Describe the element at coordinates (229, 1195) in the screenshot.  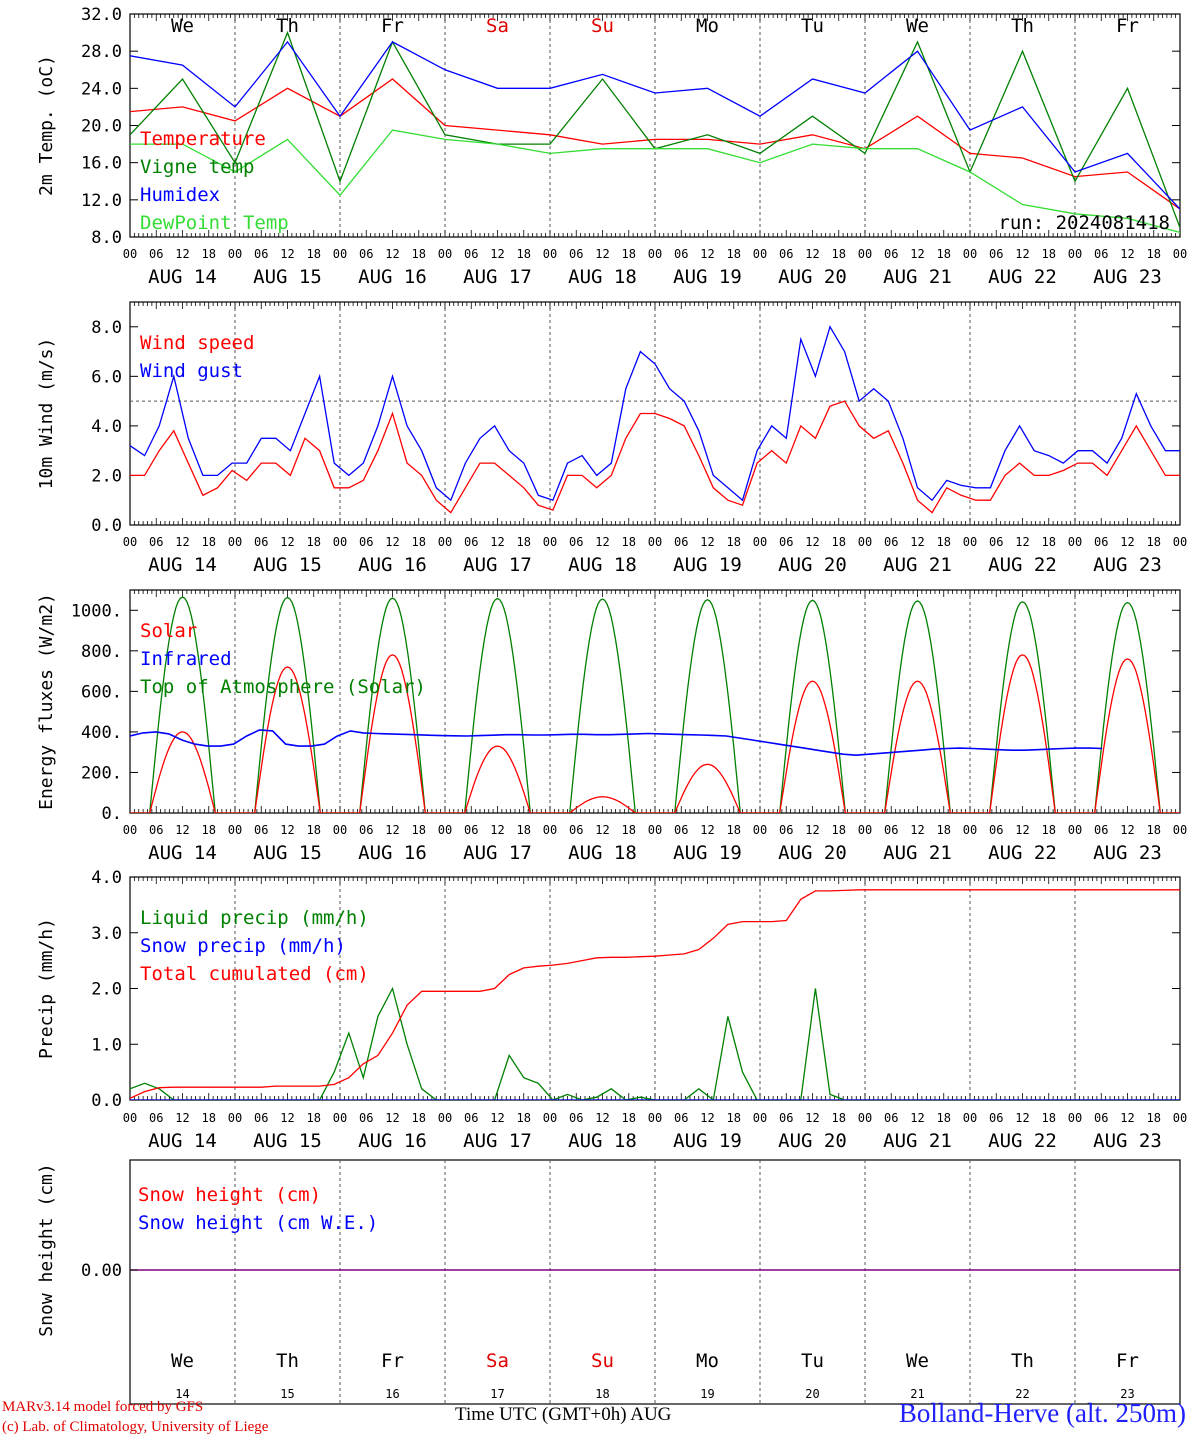
I see `legend-entry: Snow height (cm)` at that location.